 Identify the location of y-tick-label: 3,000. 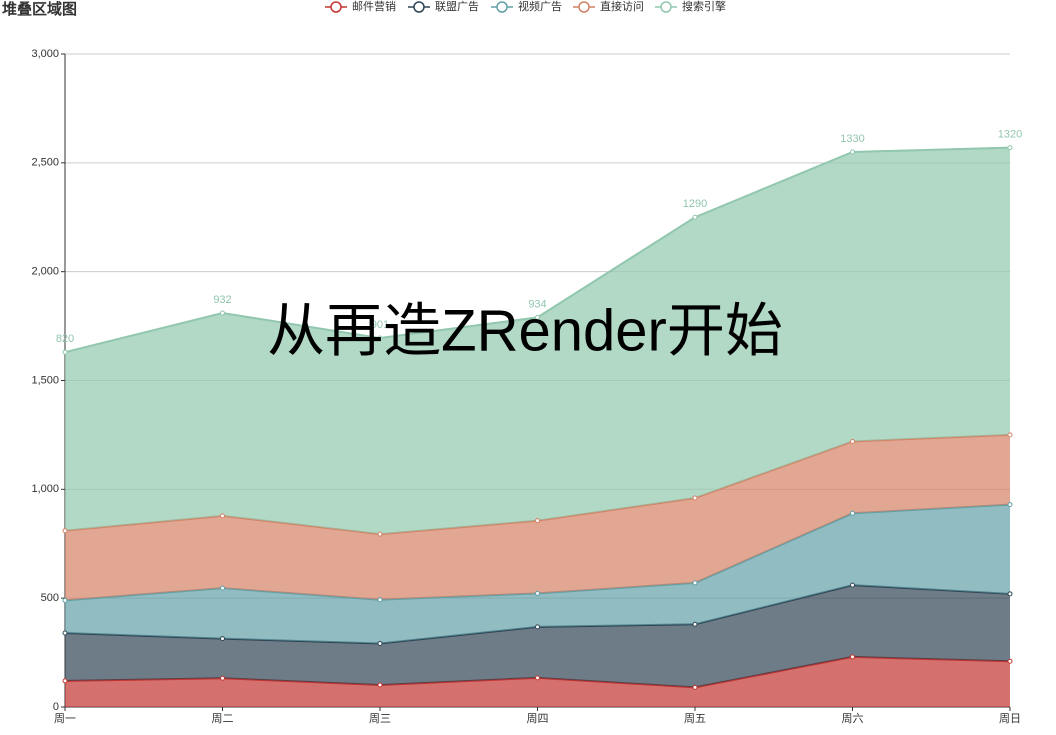
(45, 54).